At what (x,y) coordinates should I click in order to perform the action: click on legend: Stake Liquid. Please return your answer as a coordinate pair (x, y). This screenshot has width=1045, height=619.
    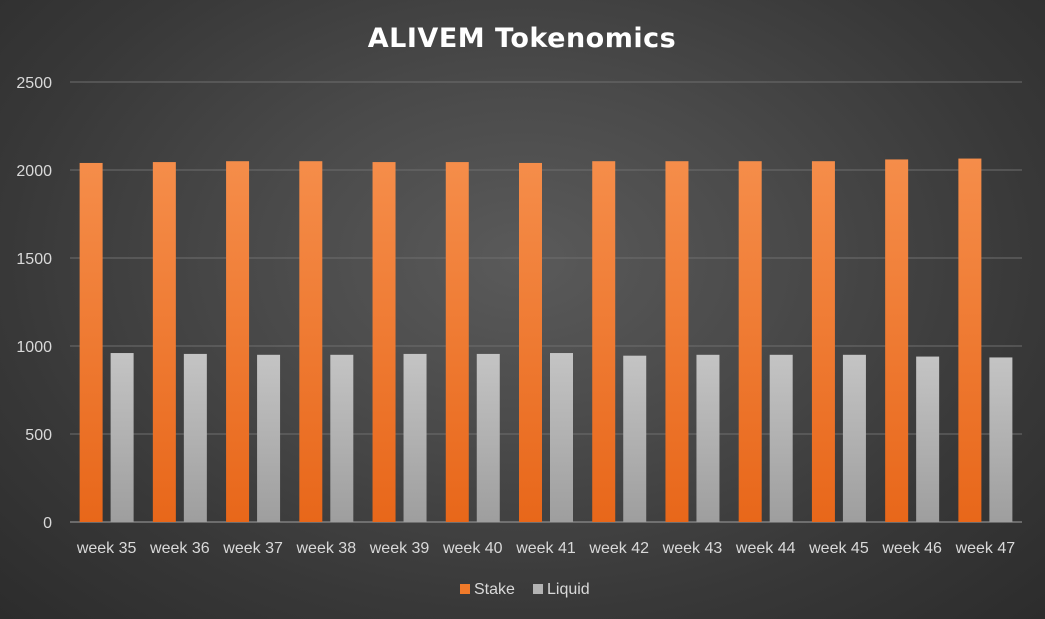
    Looking at the image, I should click on (525, 589).